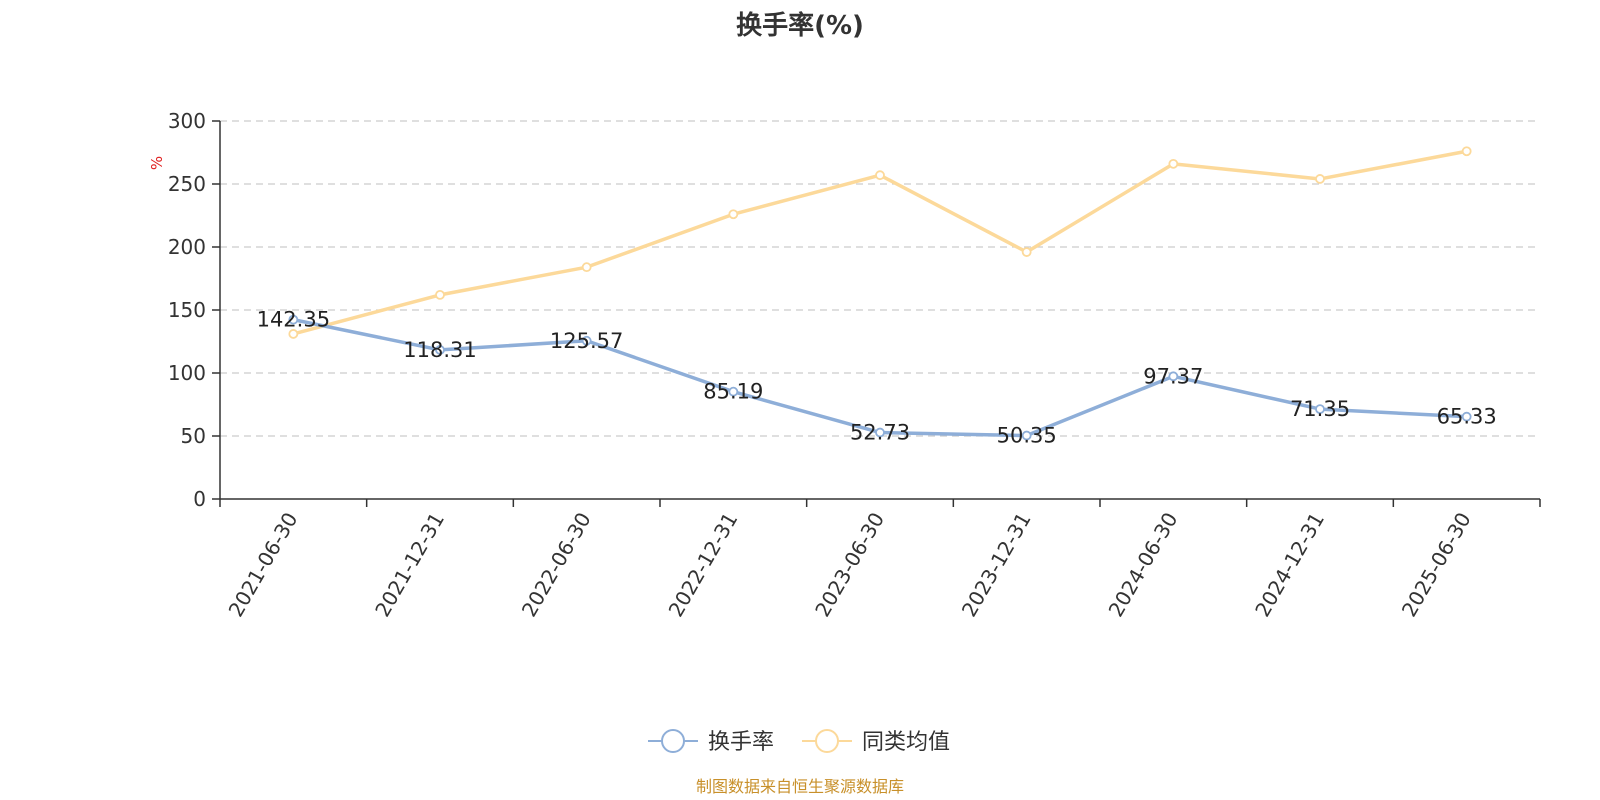  What do you see at coordinates (187, 373) in the screenshot?
I see `y-tick-label: 100` at bounding box center [187, 373].